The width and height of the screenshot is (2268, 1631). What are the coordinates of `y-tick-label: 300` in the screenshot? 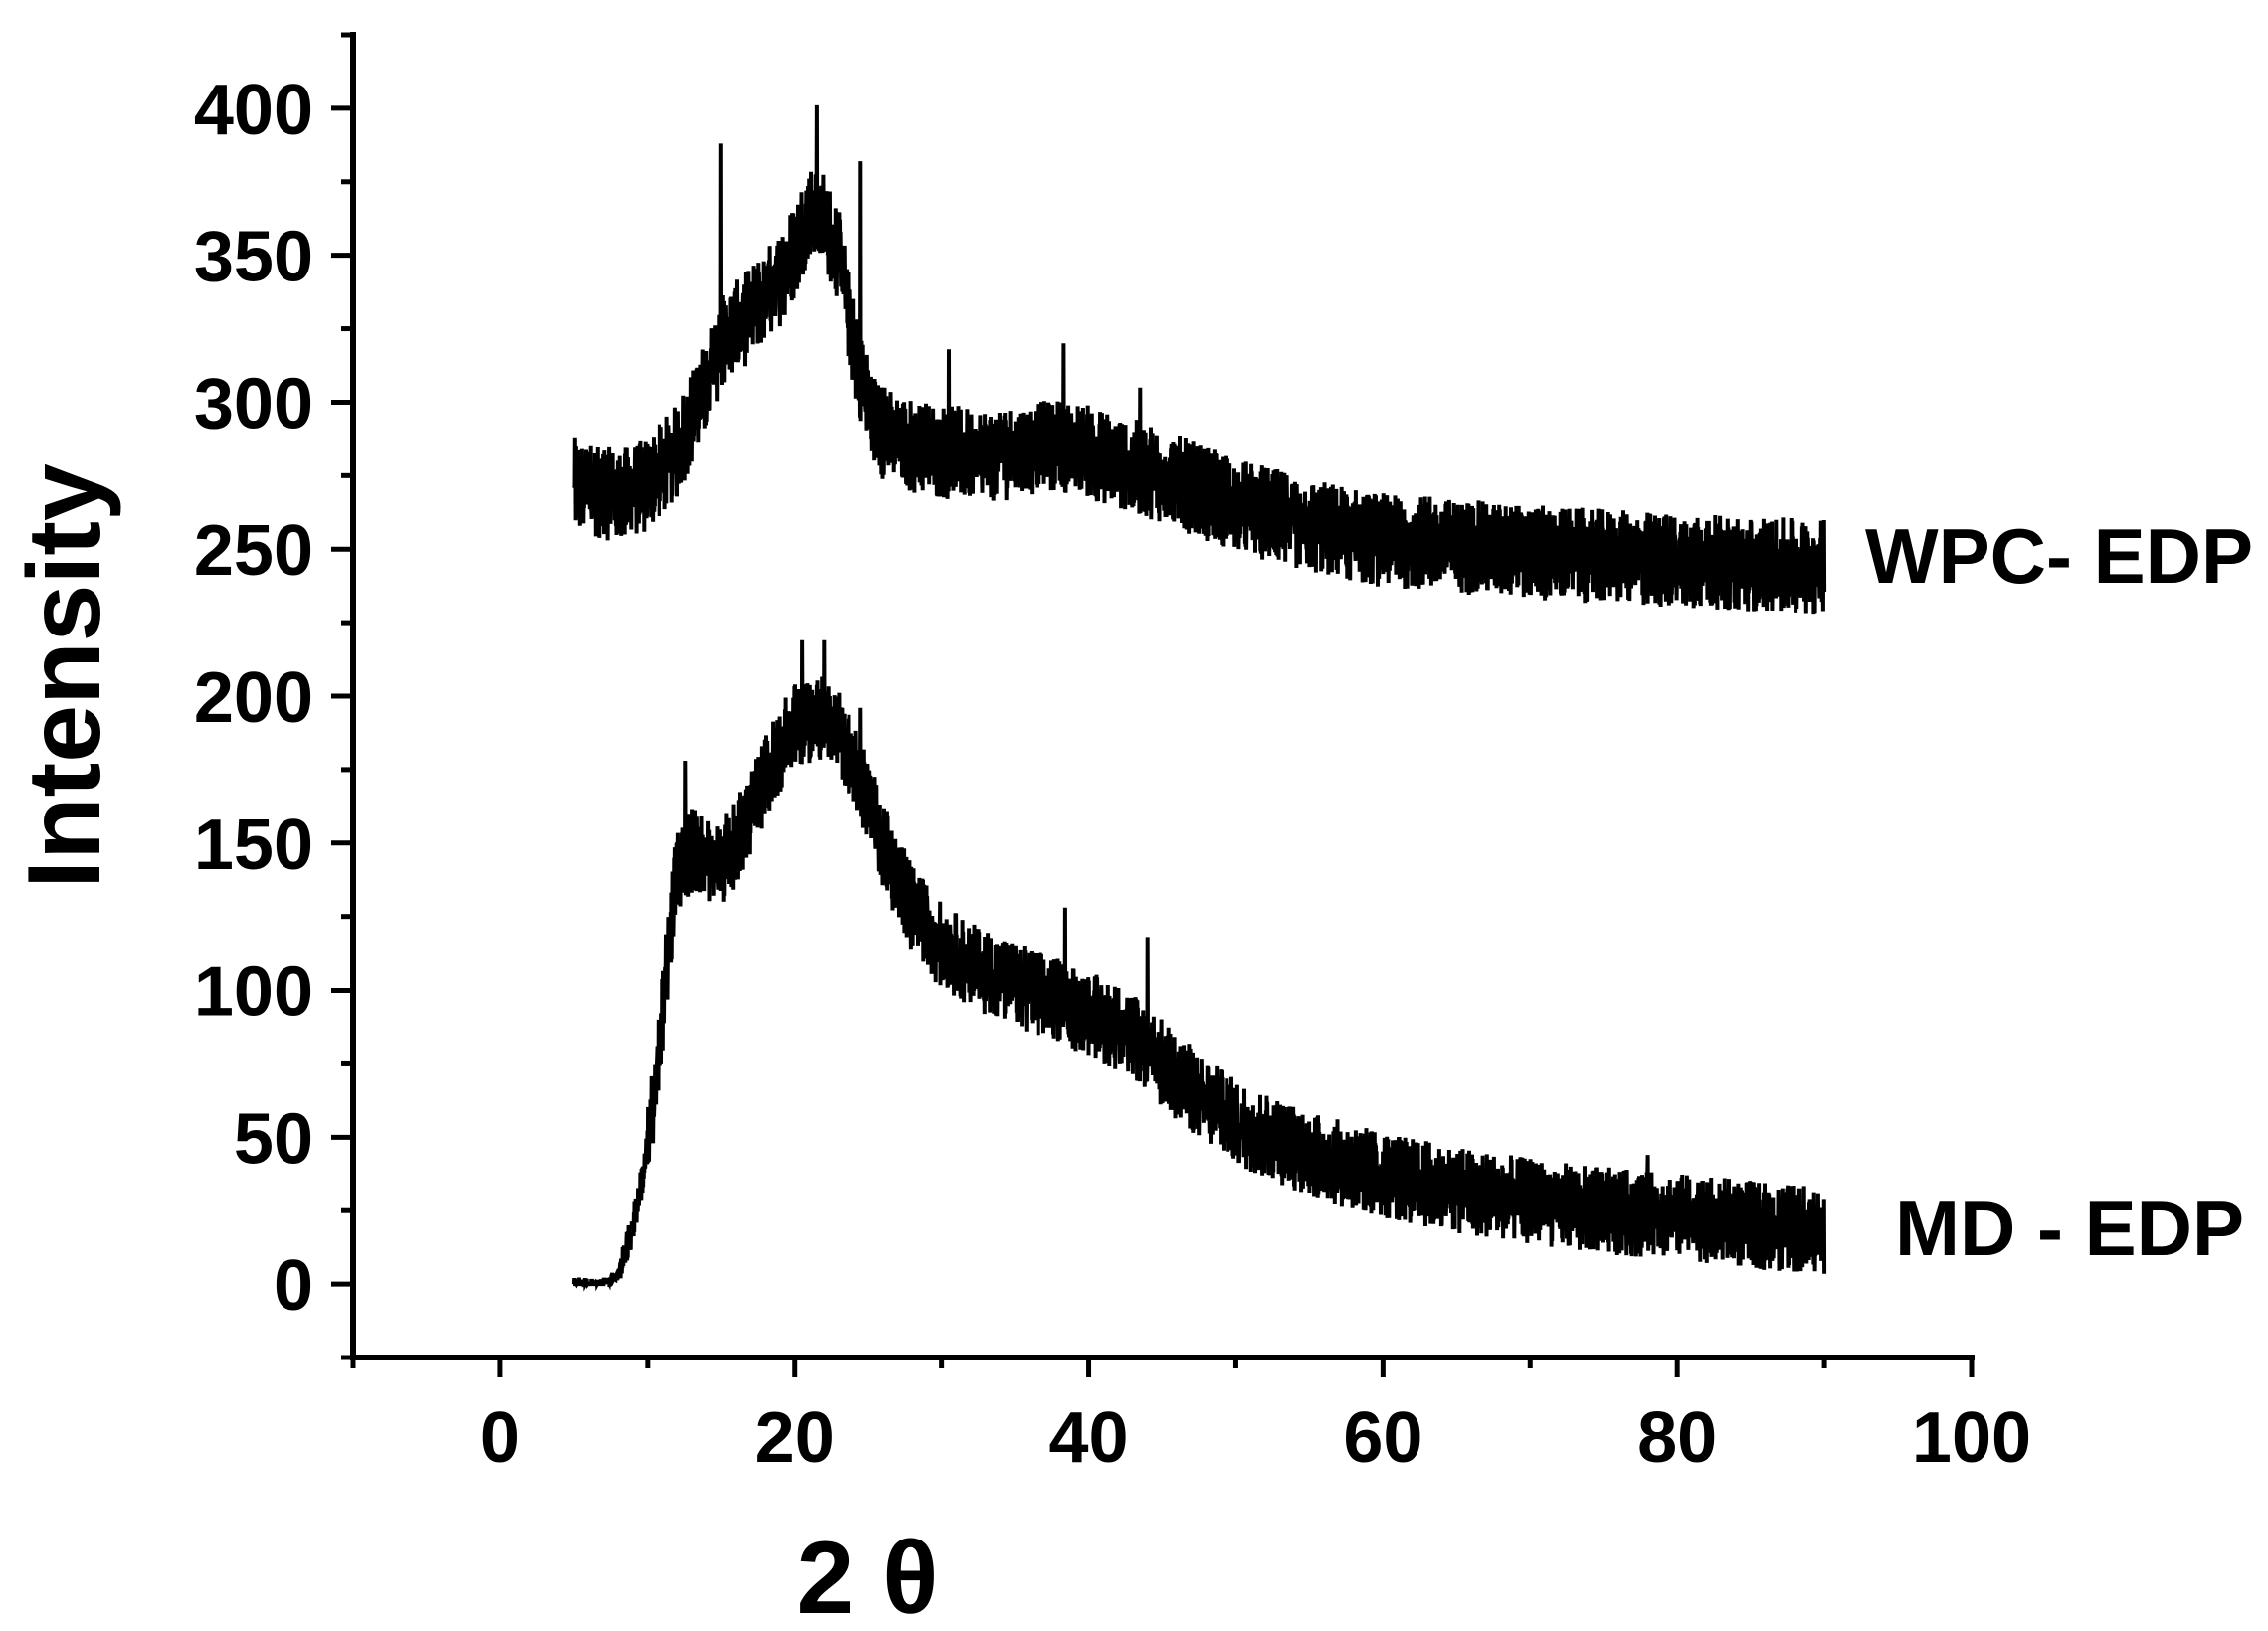 It's located at (253, 404).